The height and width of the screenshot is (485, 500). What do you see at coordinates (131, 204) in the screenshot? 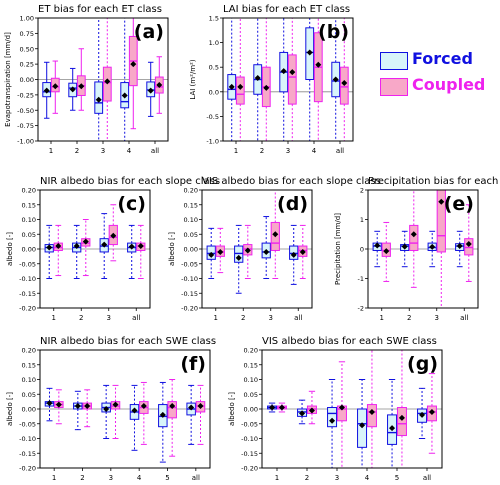
I see `panel-label: (c)` at bounding box center [131, 204].